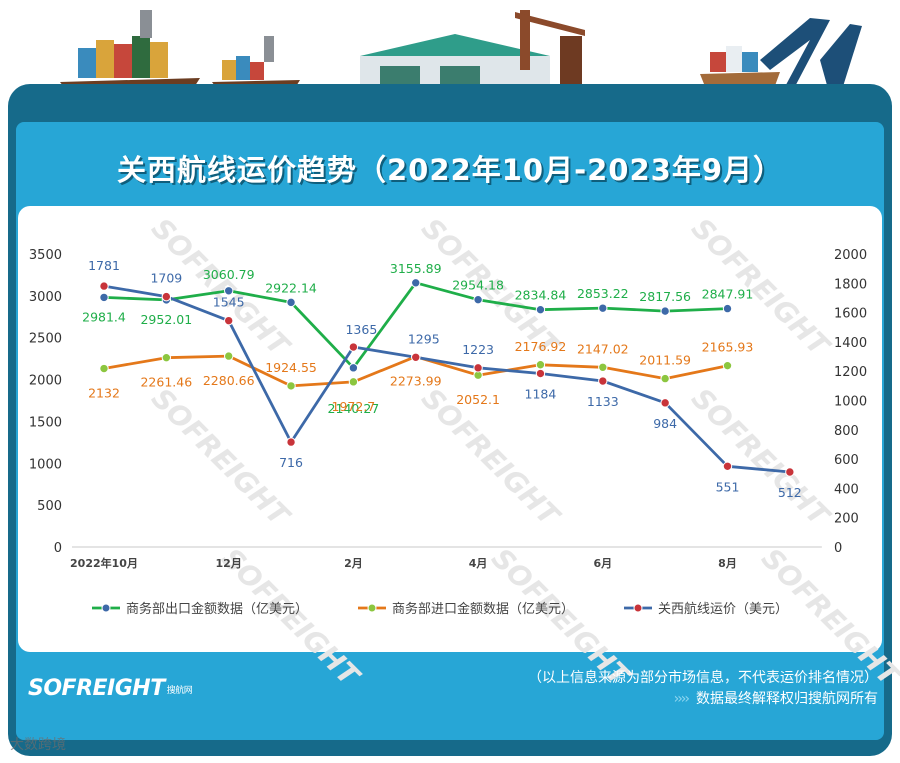 Image resolution: width=900 pixels, height=763 pixels. I want to click on y-left-tick-label: 0, so click(58, 548).